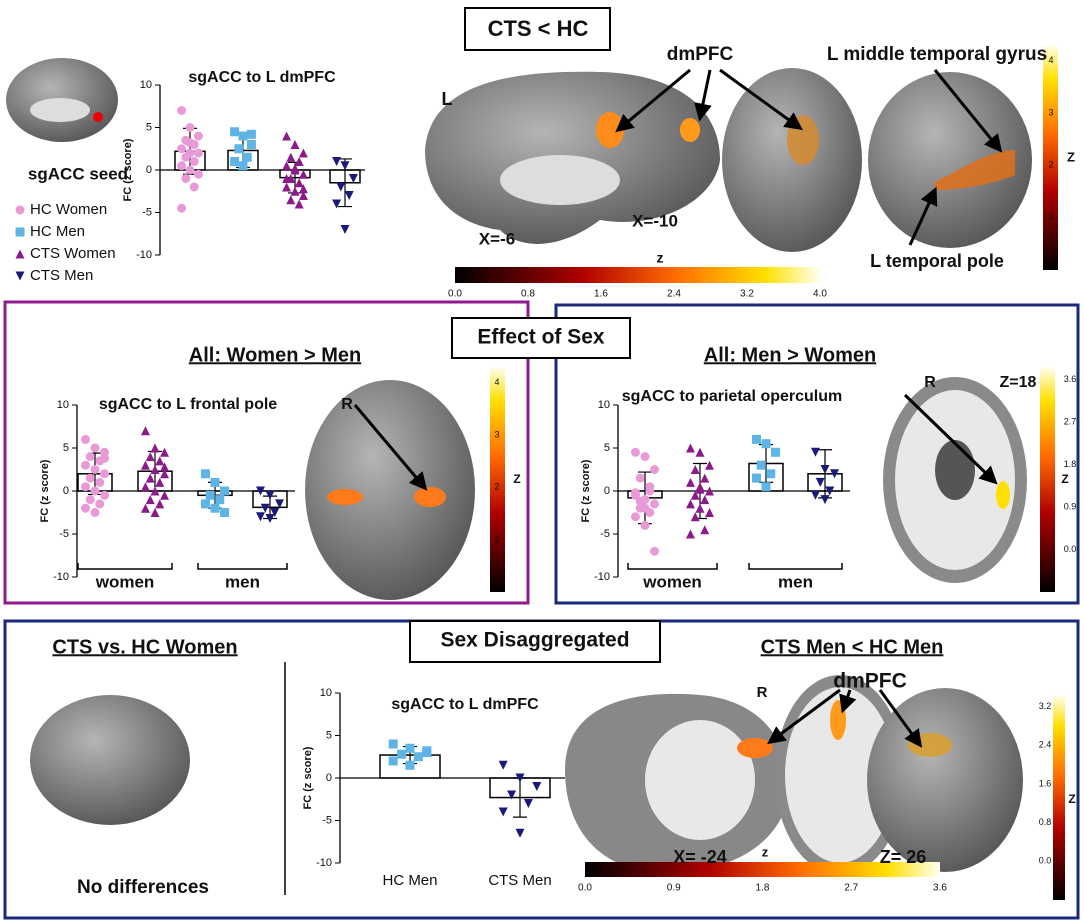 This screenshot has height=924, width=1084. I want to click on slice-label: X=-6, so click(497, 238).